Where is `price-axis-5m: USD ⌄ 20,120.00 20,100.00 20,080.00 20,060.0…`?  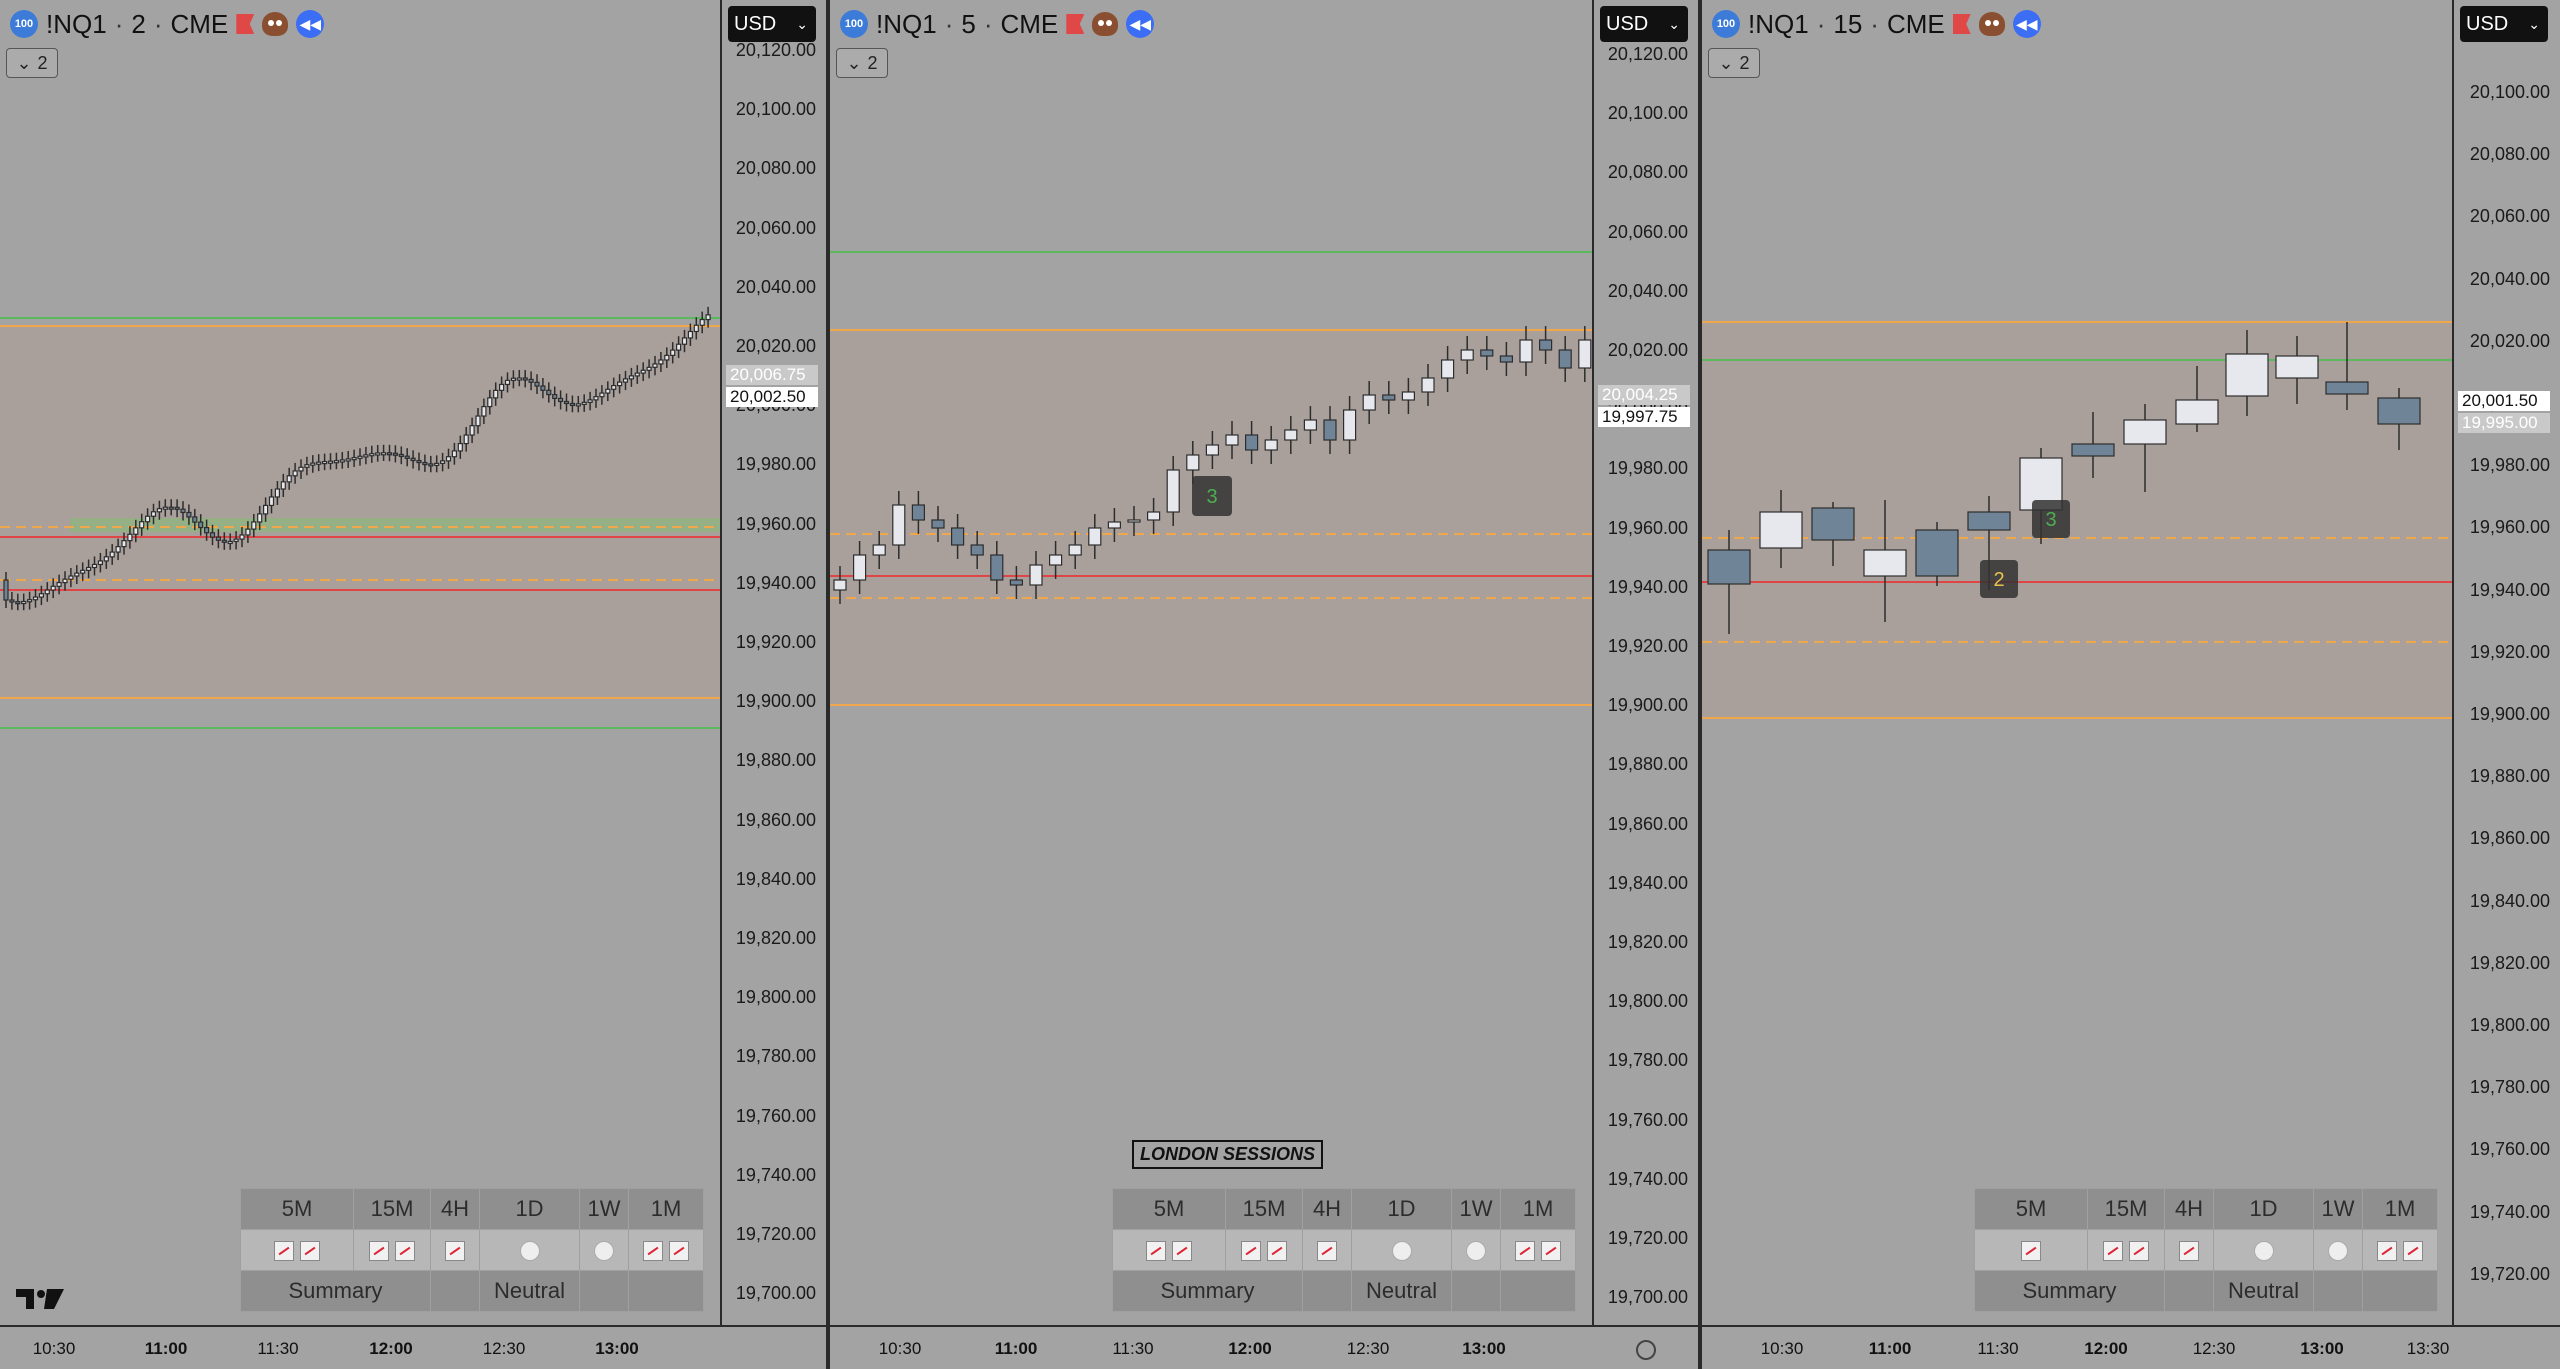 price-axis-5m: USD ⌄ 20,120.00 20,100.00 20,080.00 20,060.0… is located at coordinates (1646, 664).